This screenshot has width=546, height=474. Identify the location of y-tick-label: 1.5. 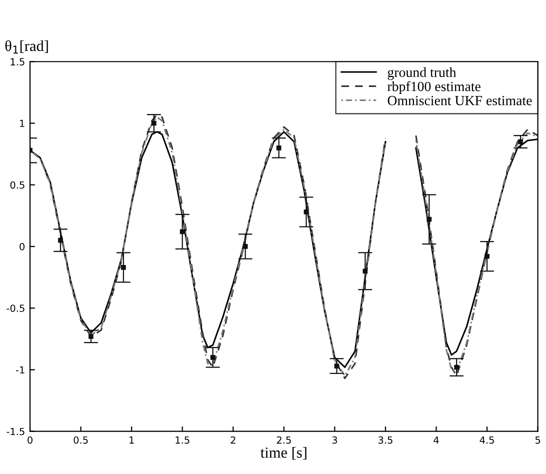
(17, 62).